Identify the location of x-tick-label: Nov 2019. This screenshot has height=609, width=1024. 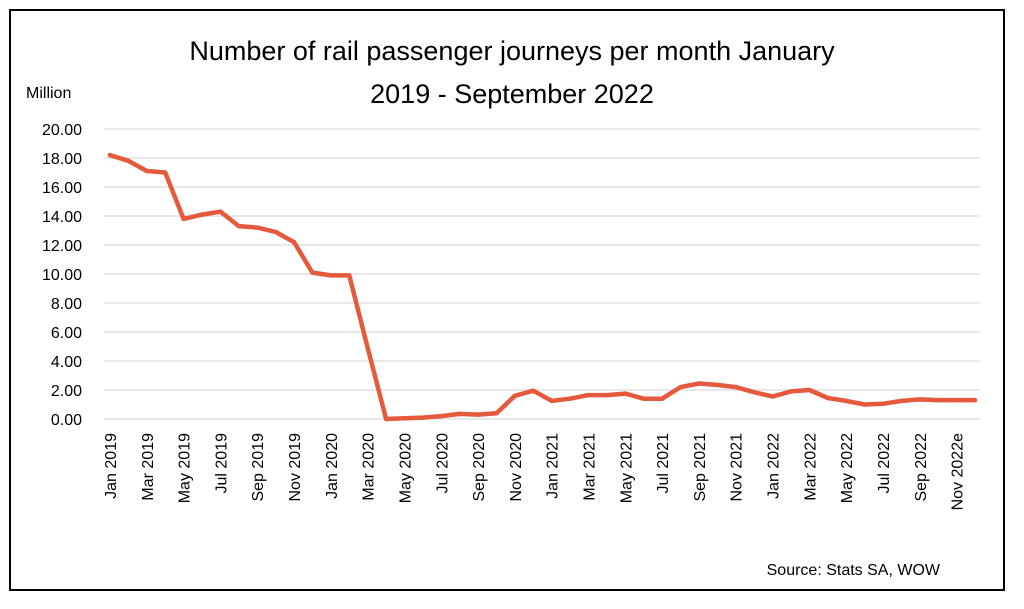
(295, 467).